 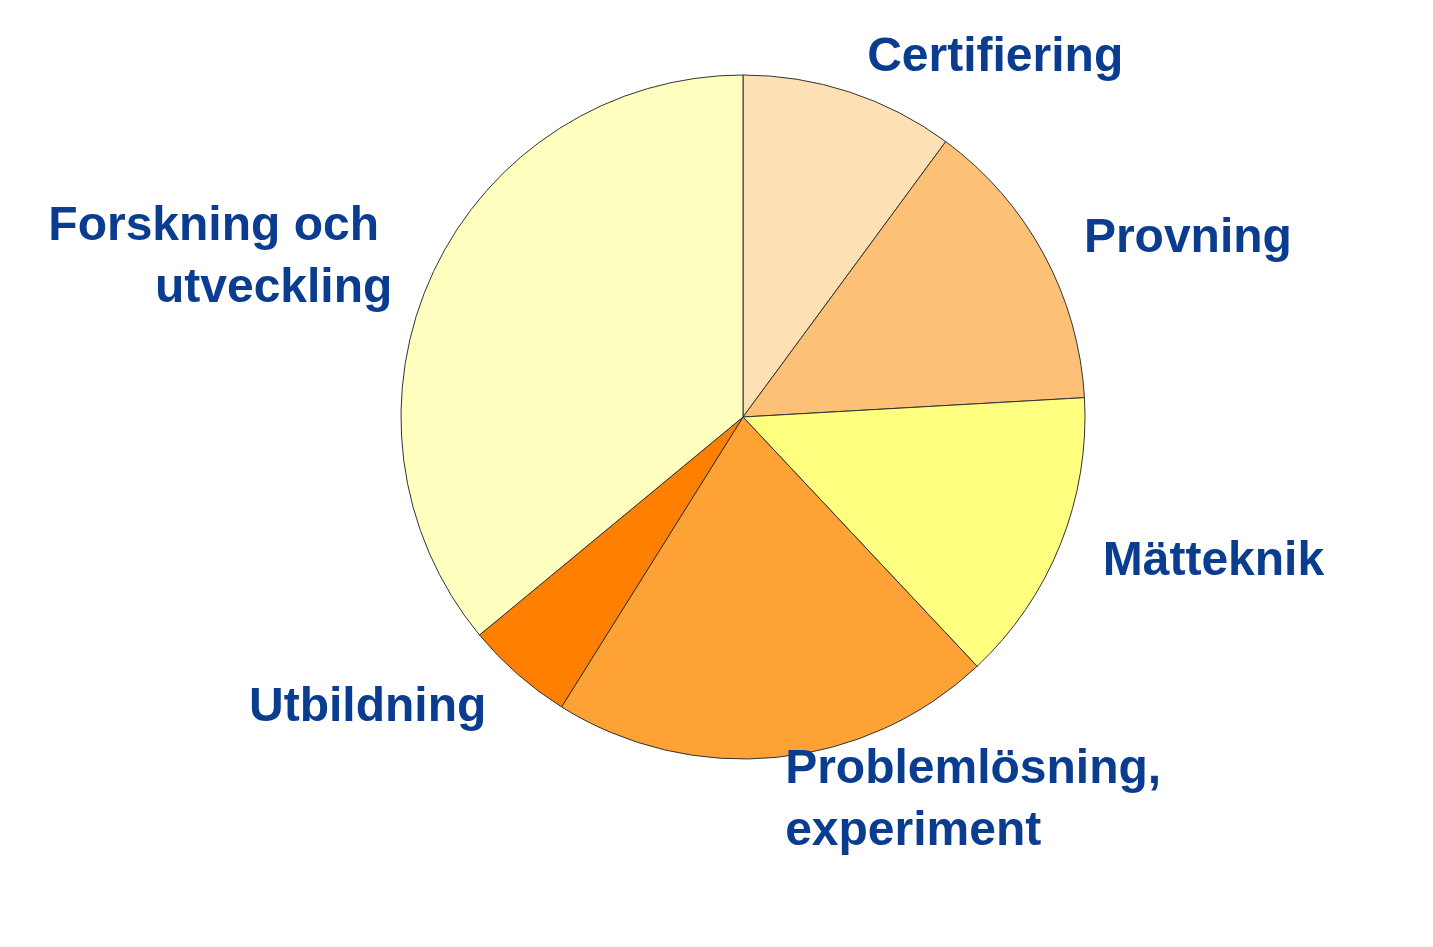 What do you see at coordinates (368, 704) in the screenshot?
I see `slice-label: Utbildning` at bounding box center [368, 704].